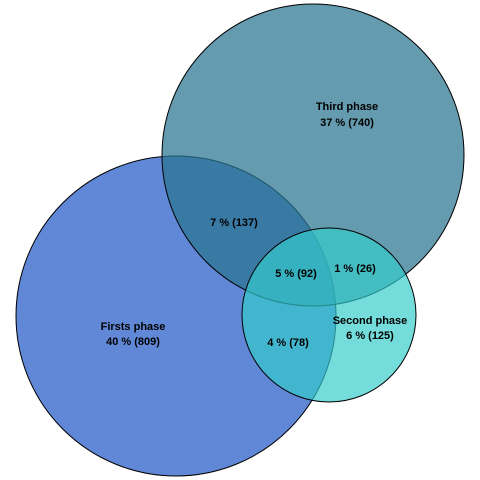 This screenshot has height=480, width=480. What do you see at coordinates (370, 321) in the screenshot?
I see `label-second-phase-name: Second phase` at bounding box center [370, 321].